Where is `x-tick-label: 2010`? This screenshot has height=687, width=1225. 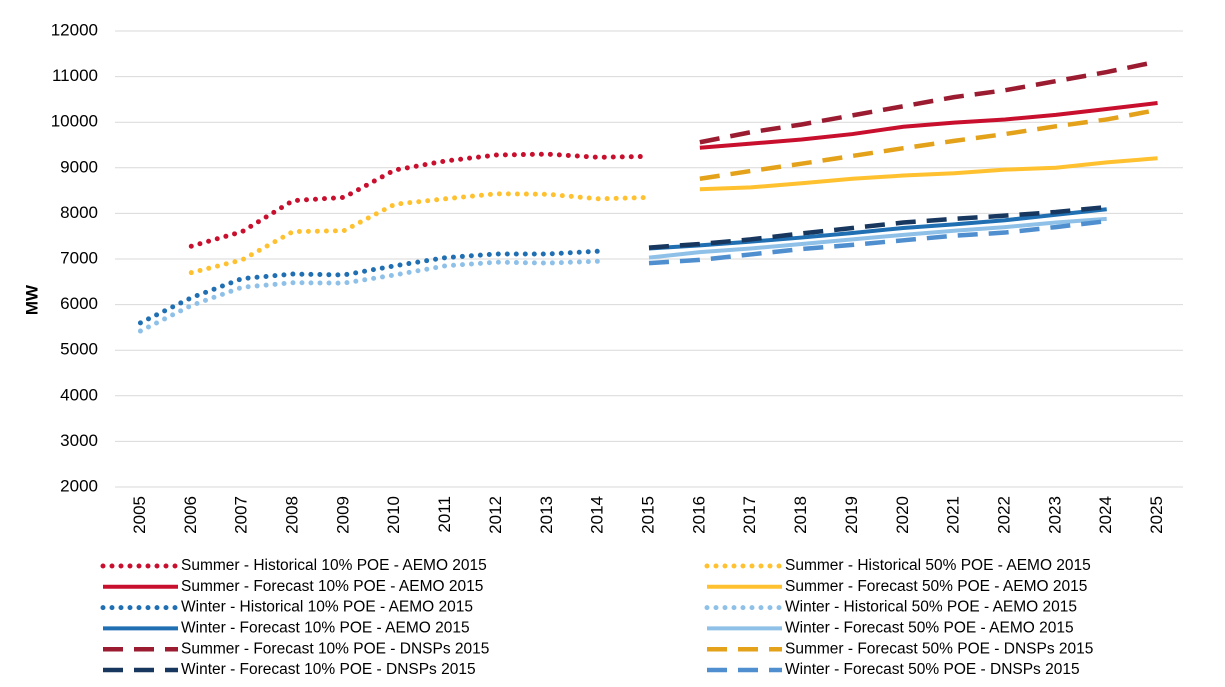
x-tick-label: 2010 is located at coordinates (393, 515).